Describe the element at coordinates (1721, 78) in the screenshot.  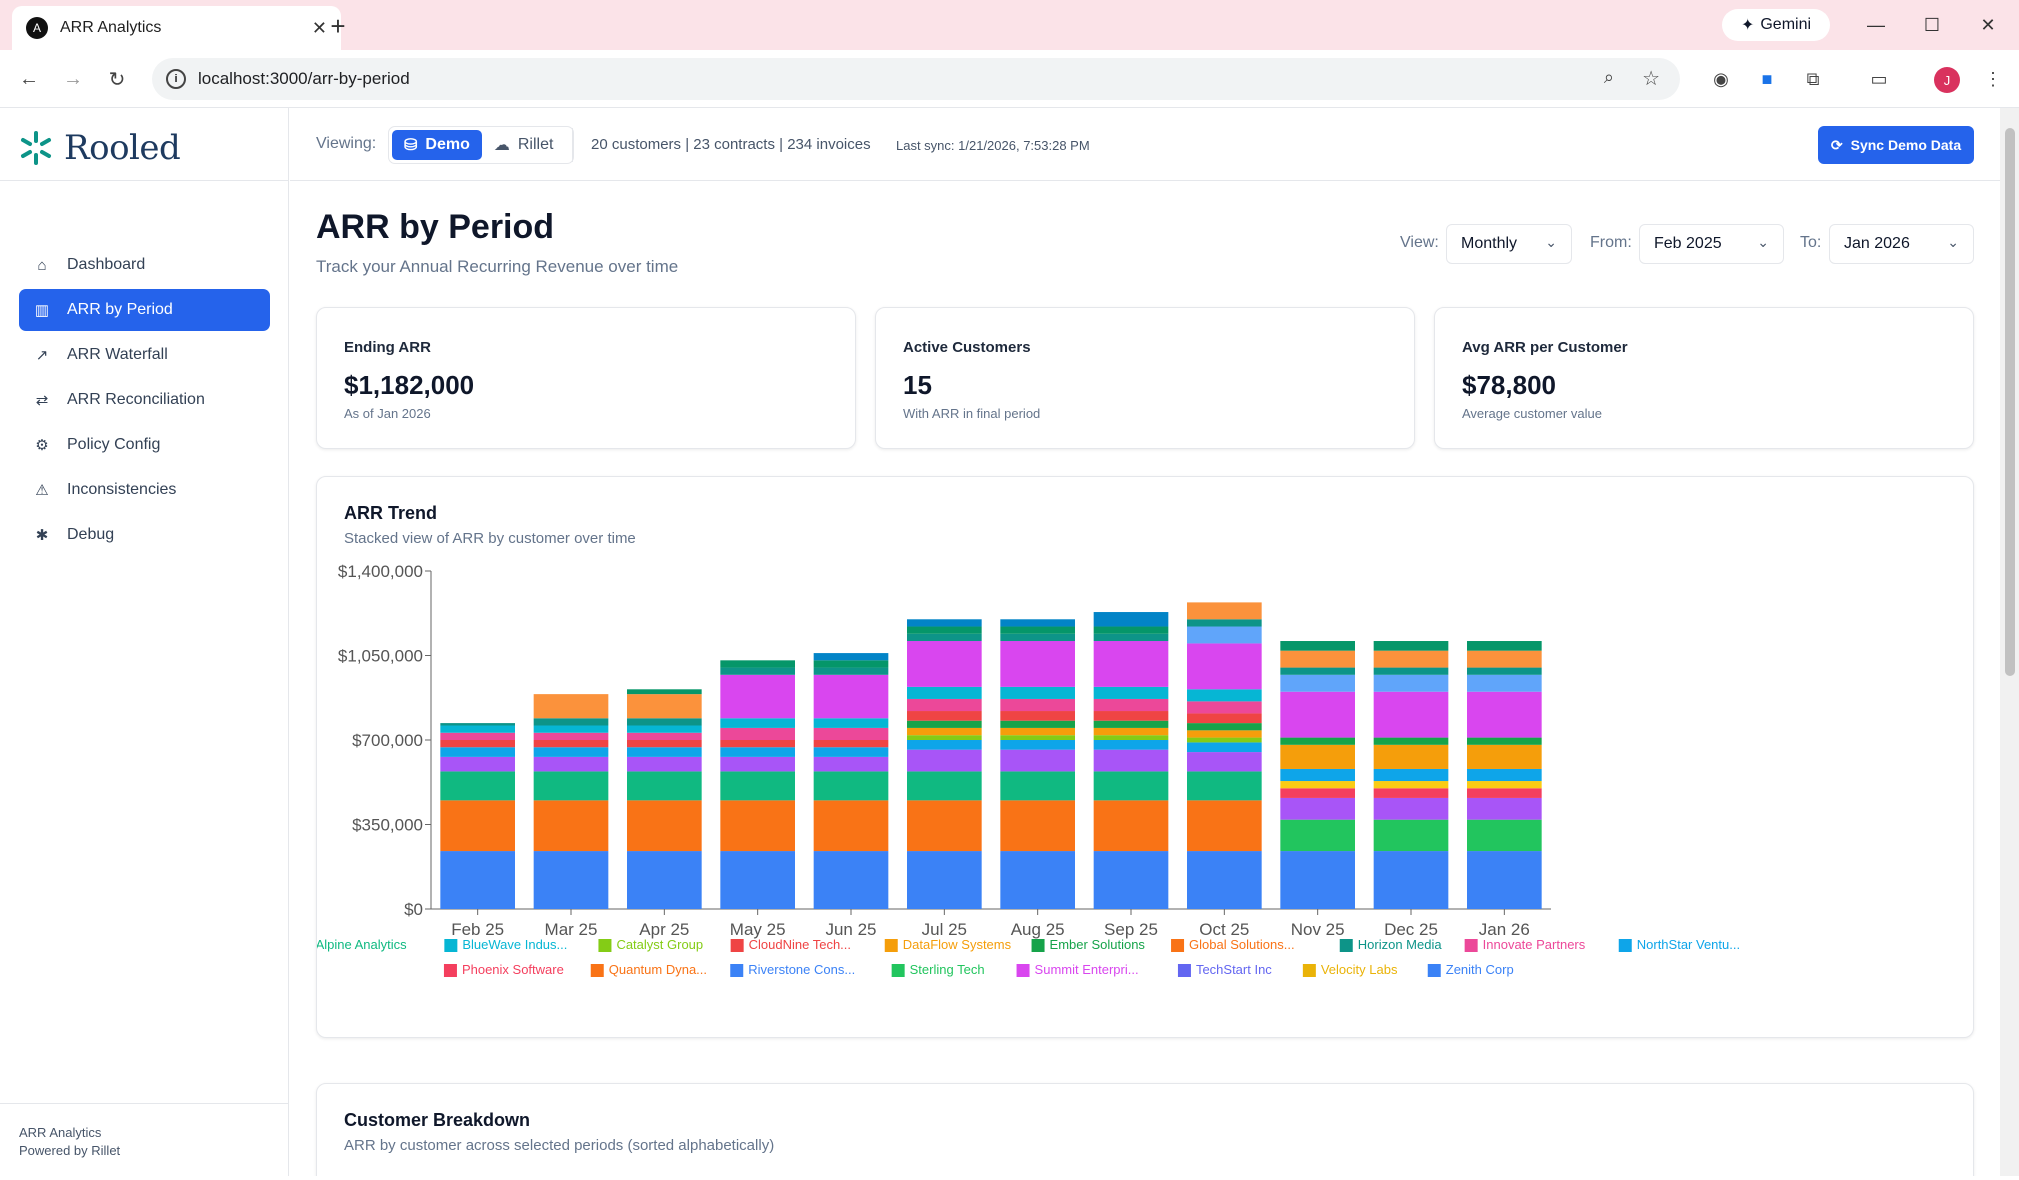
I see `extension-icon-1: ◉` at that location.